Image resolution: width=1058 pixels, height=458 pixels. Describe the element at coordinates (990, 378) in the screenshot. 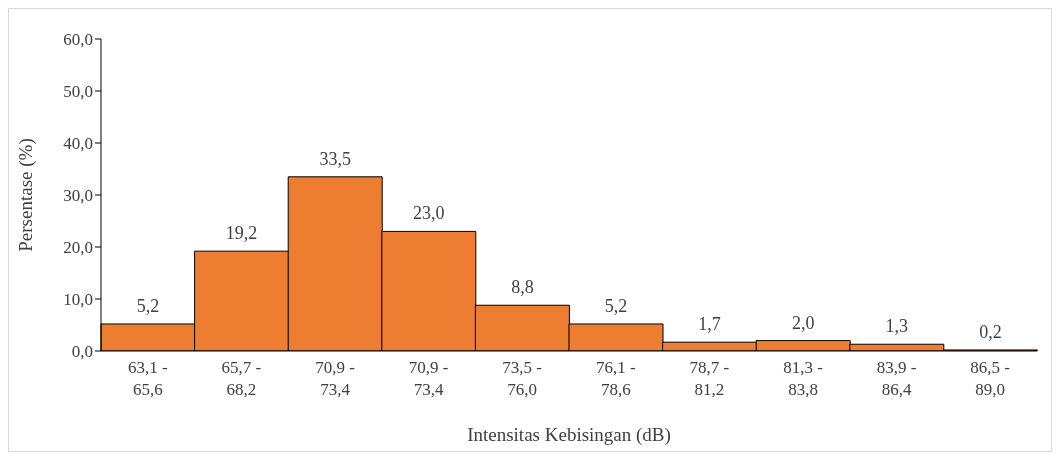

I see `x-tick-label: 86,5 - 89,0` at that location.